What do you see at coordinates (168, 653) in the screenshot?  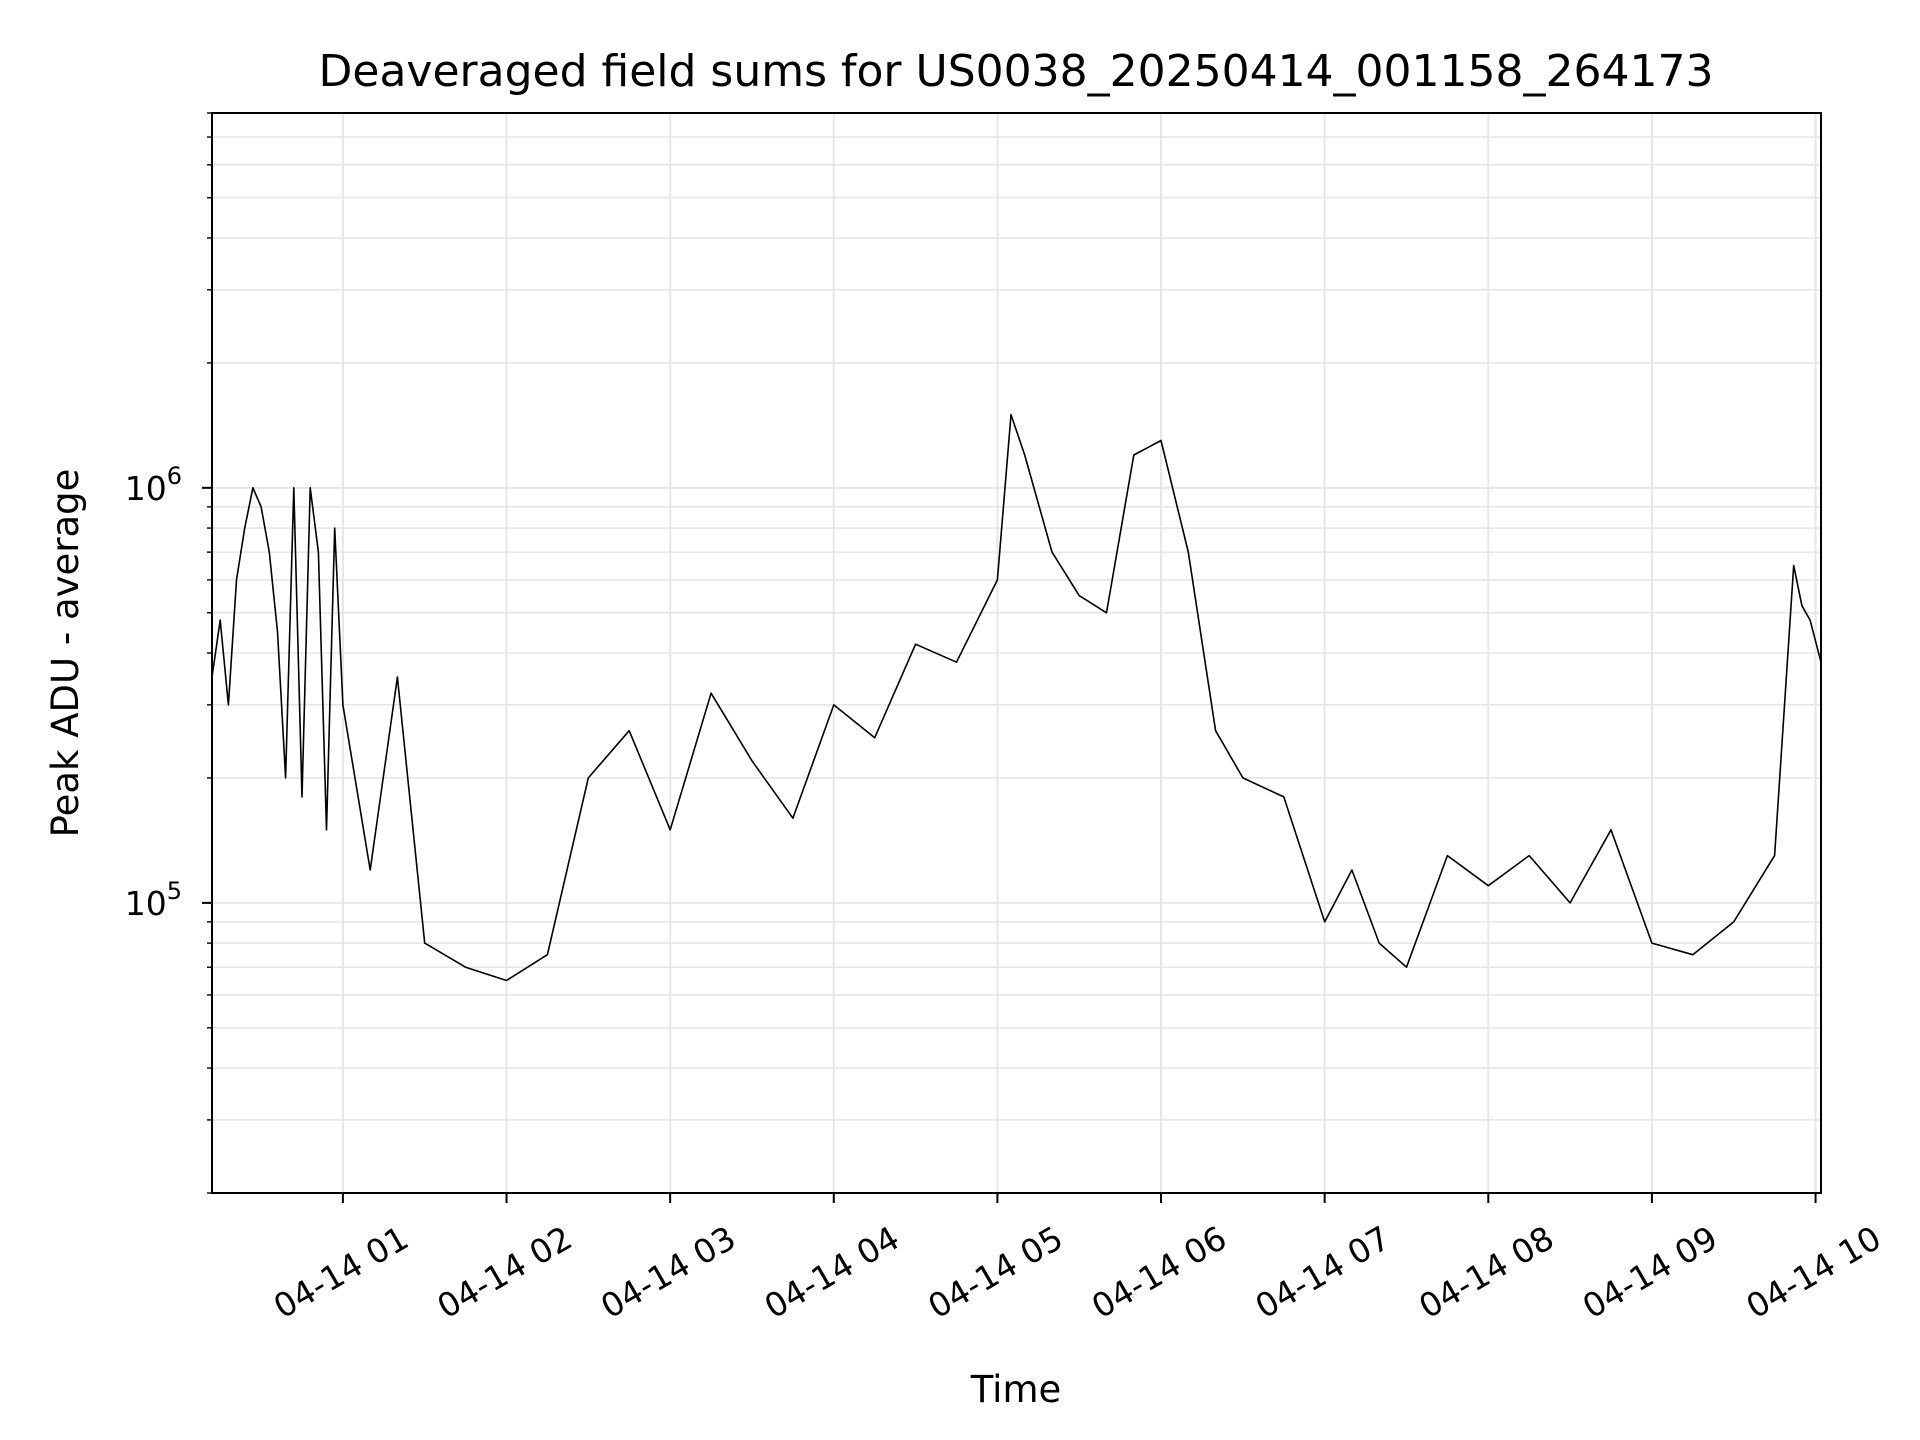 I see `y-axis: 10⁵ 10⁶` at bounding box center [168, 653].